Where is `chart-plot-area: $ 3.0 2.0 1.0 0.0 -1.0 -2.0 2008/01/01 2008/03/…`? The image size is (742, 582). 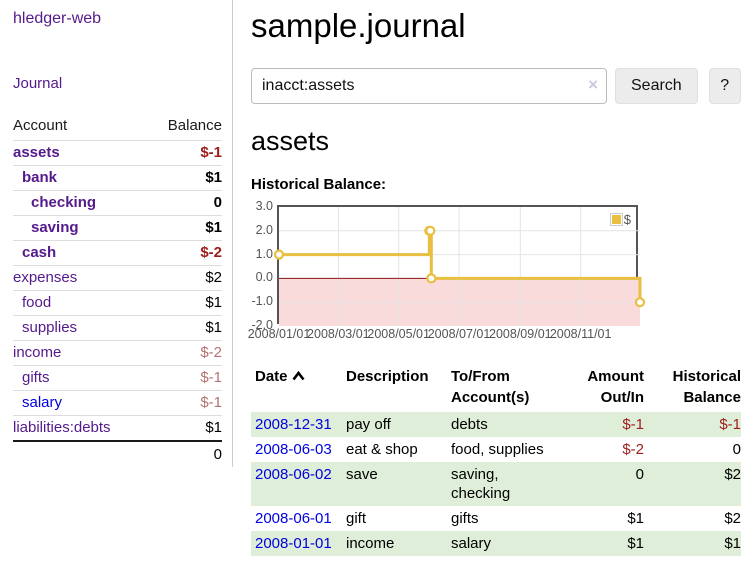
chart-plot-area: $ 3.0 2.0 1.0 0.0 -1.0 -2.0 2008/01/01 2008/03/… is located at coordinates (447, 270).